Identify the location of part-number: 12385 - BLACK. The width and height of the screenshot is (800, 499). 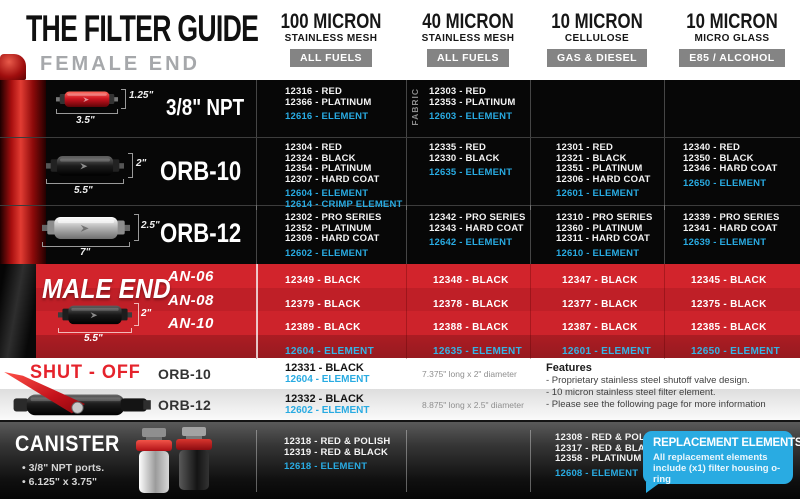
(729, 327).